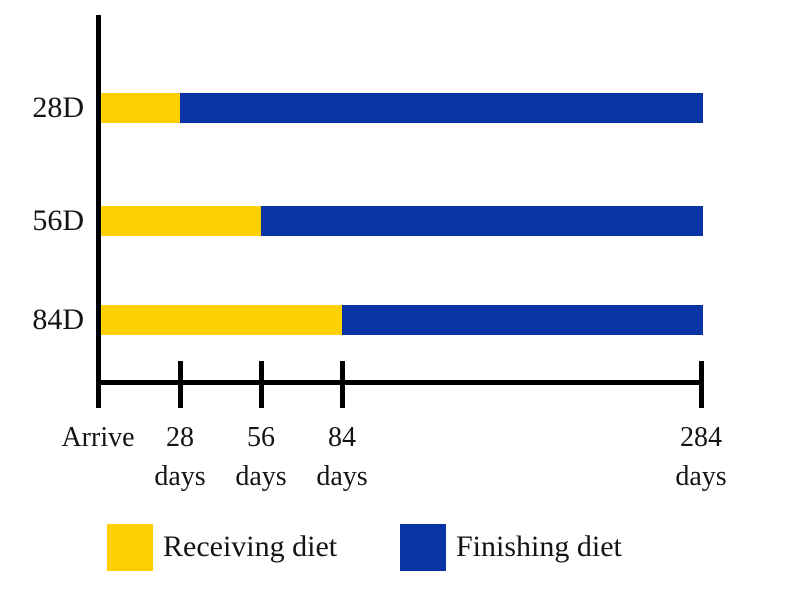  What do you see at coordinates (58, 107) in the screenshot?
I see `category-label-28D: 28D` at bounding box center [58, 107].